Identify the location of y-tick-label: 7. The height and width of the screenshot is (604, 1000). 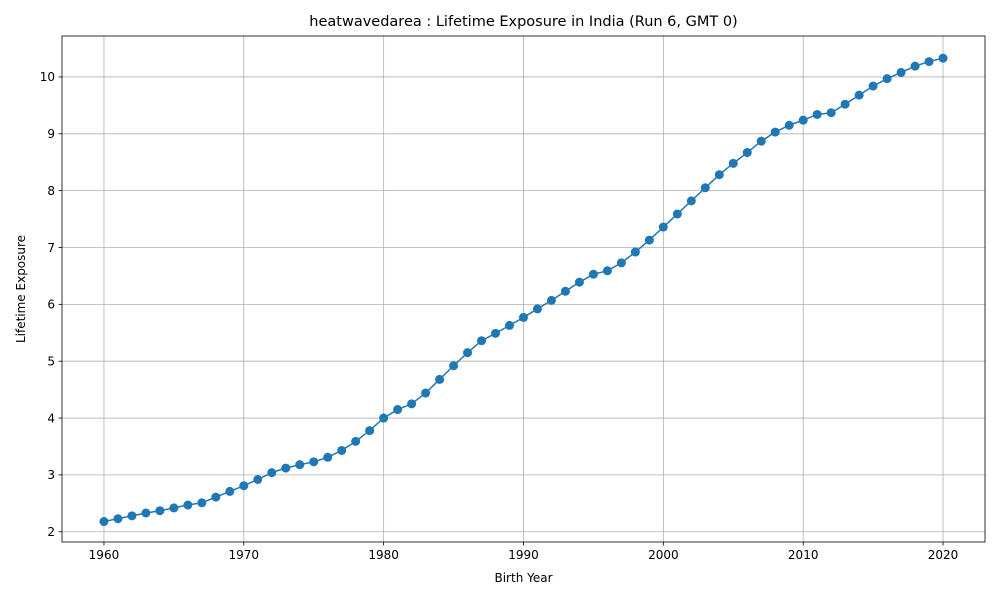
(51, 248).